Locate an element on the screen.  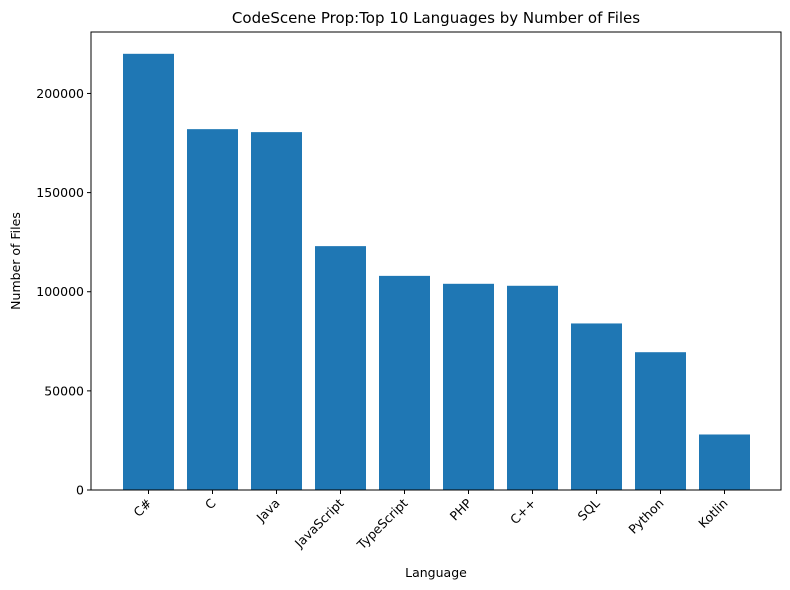
y-tick-label: 100000 is located at coordinates (60, 291).